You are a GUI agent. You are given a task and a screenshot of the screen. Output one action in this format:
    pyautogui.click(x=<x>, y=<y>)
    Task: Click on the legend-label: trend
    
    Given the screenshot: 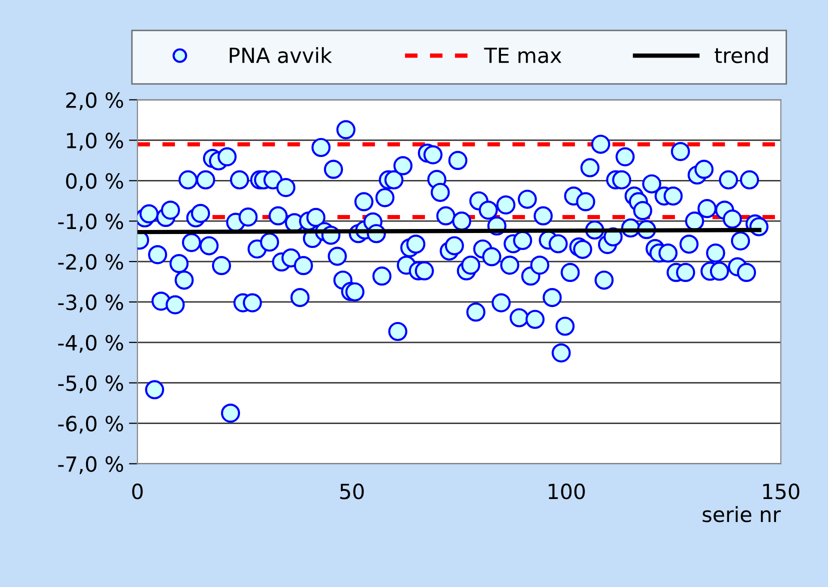 What is the action you would take?
    pyautogui.click(x=741, y=55)
    